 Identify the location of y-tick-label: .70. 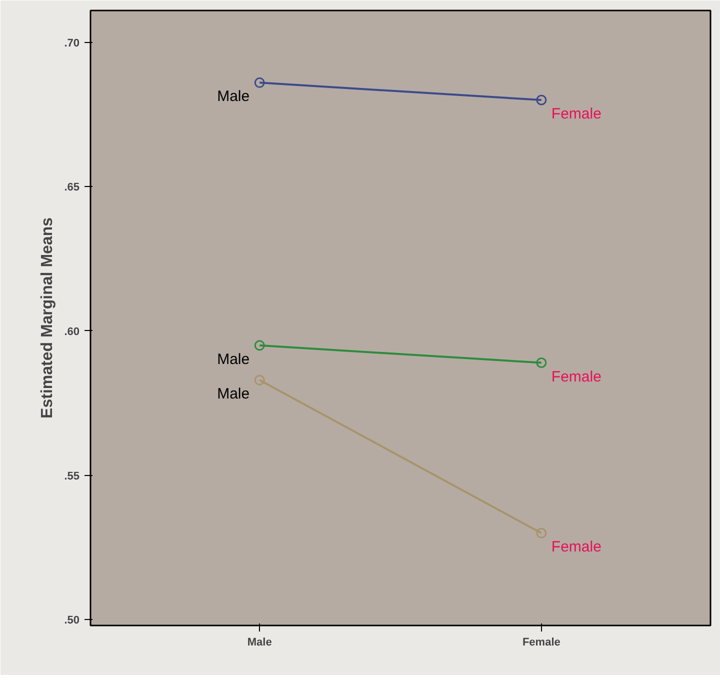
(72, 43).